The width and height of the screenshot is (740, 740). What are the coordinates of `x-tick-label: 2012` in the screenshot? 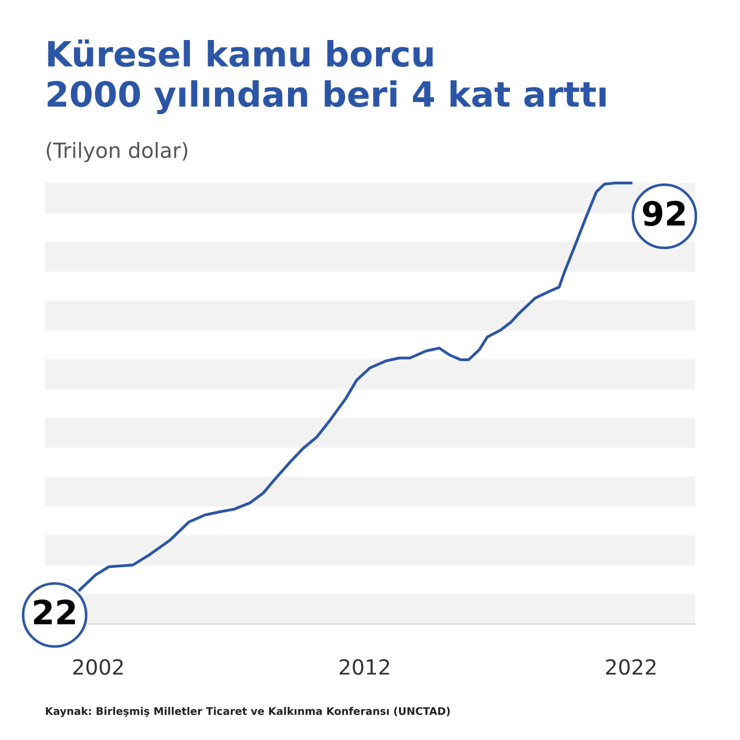 It's located at (365, 667).